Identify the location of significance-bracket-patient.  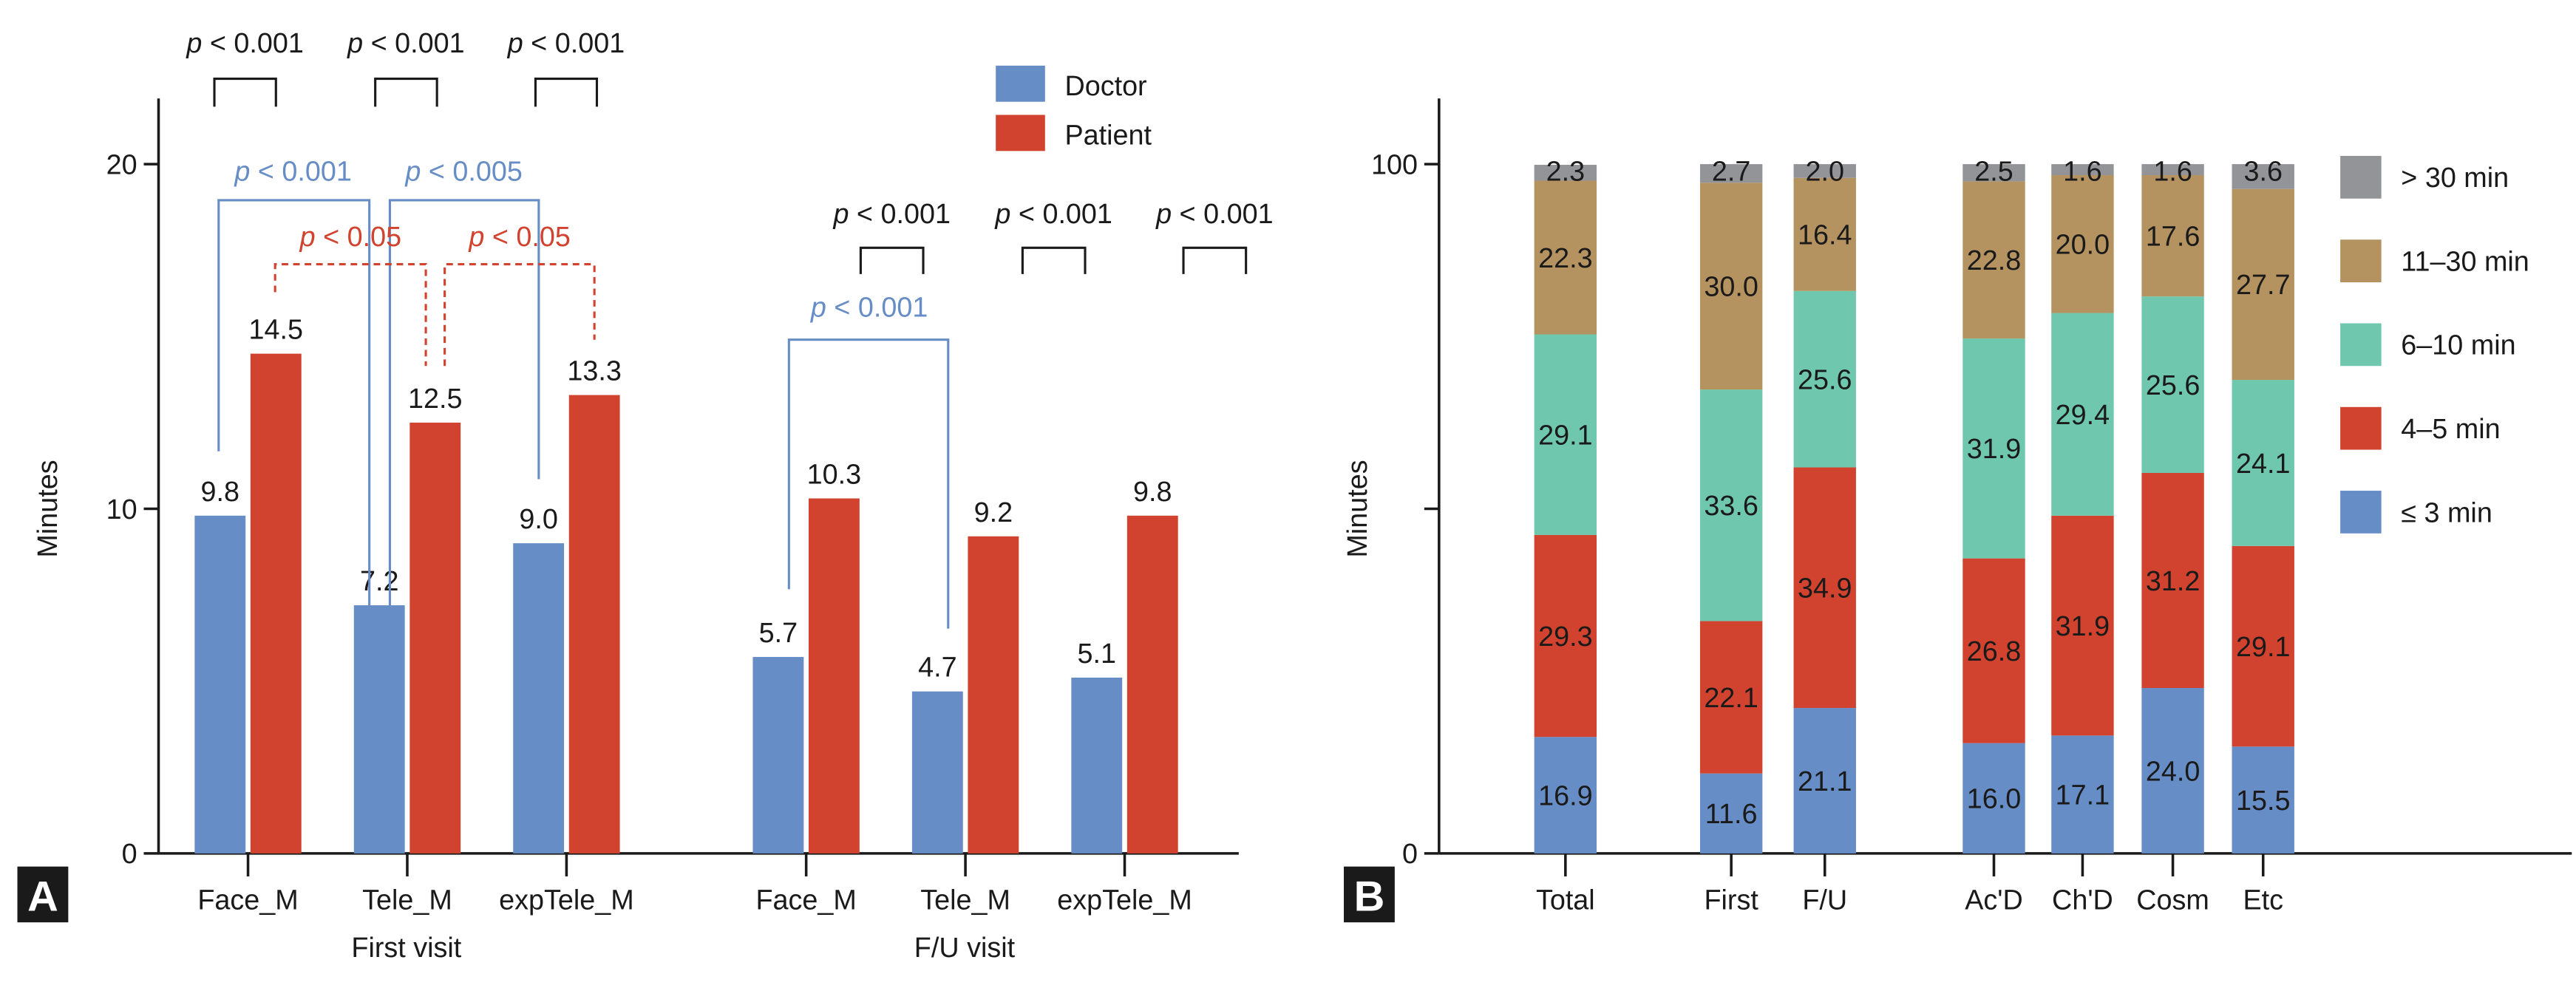
(350, 315).